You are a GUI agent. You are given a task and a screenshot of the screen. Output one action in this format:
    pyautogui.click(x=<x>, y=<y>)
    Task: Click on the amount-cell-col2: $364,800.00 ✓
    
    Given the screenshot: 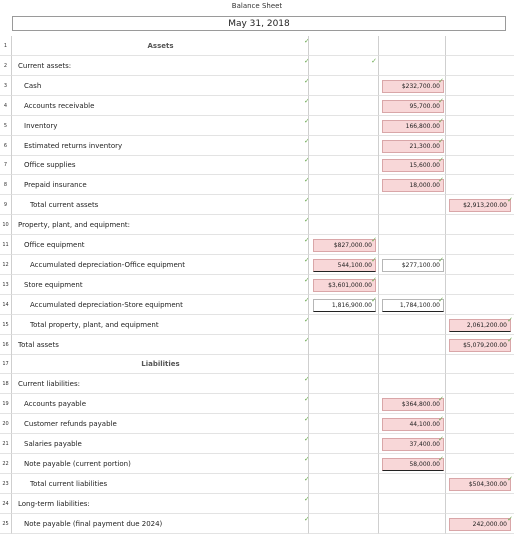 What is the action you would take?
    pyautogui.click(x=412, y=404)
    